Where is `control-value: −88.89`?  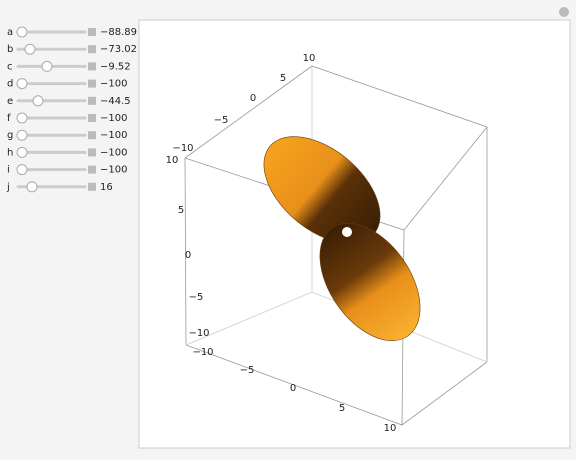
control-value: −88.89 is located at coordinates (118, 32).